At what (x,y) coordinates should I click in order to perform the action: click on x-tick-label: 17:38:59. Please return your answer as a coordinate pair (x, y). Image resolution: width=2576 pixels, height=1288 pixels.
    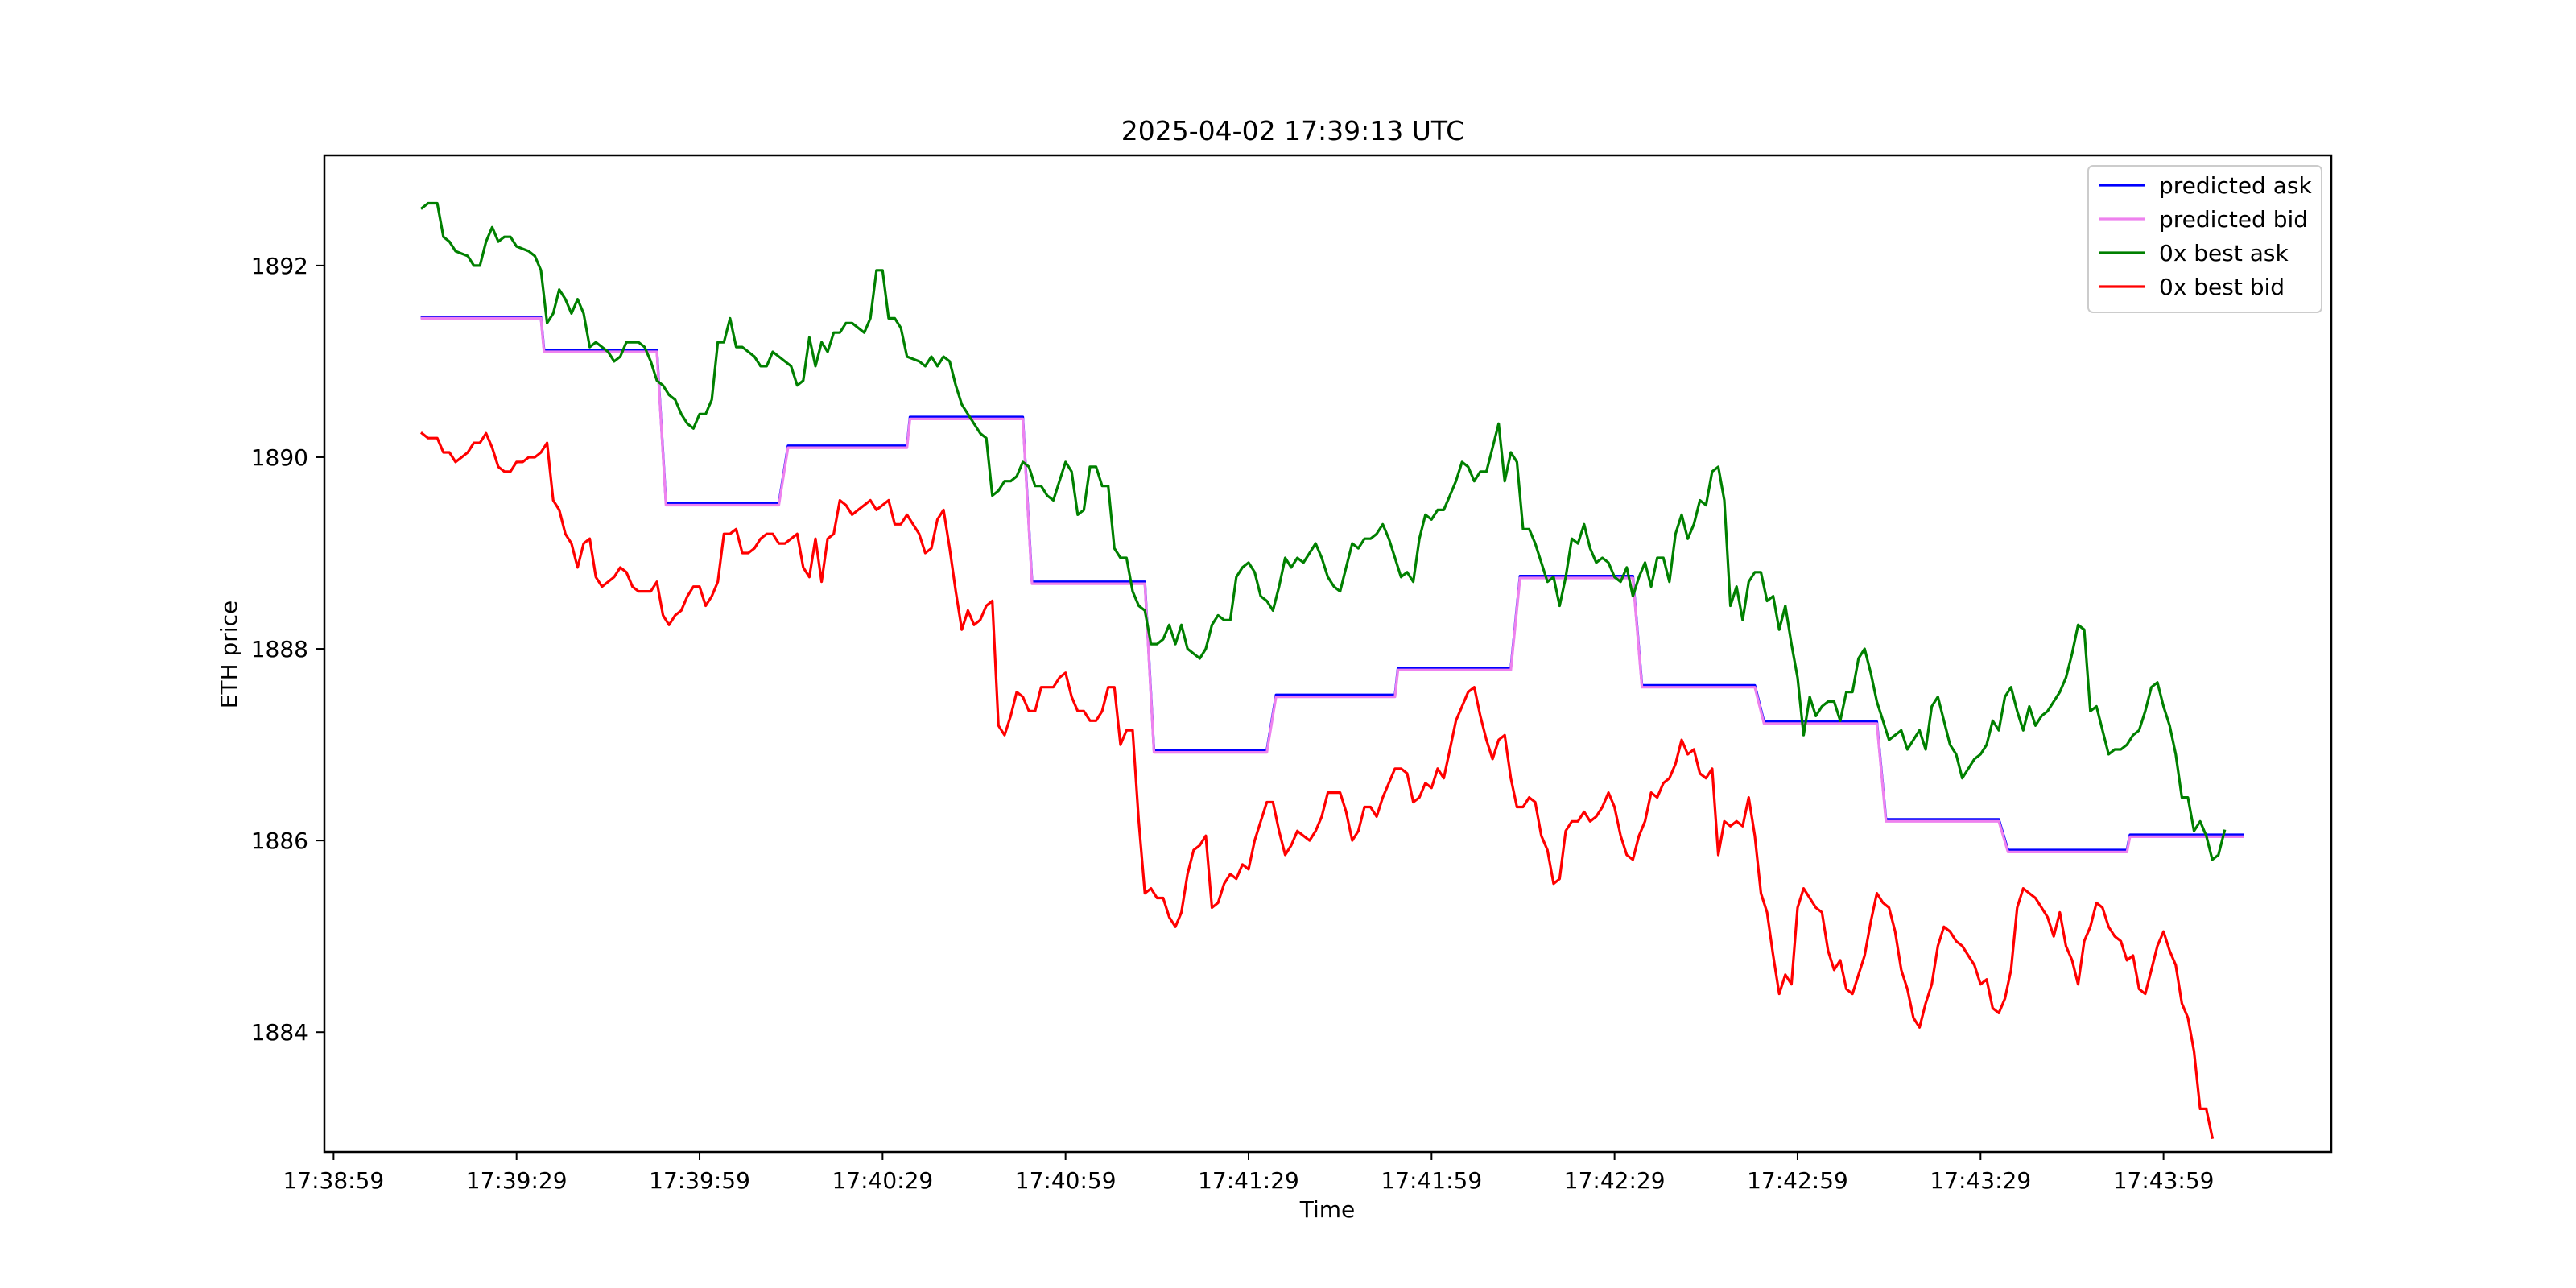
    Looking at the image, I should click on (333, 1180).